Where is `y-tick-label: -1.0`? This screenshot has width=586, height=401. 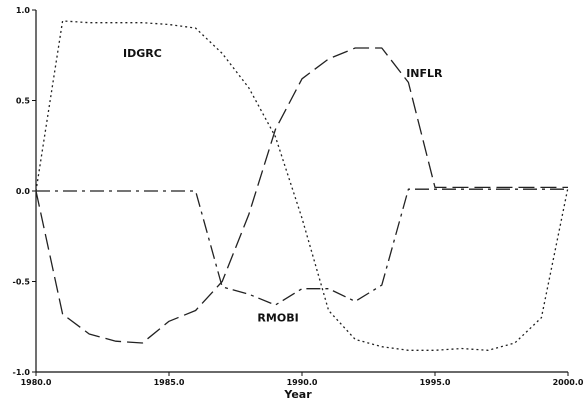 y-tick-label: -1.0 is located at coordinates (22, 372).